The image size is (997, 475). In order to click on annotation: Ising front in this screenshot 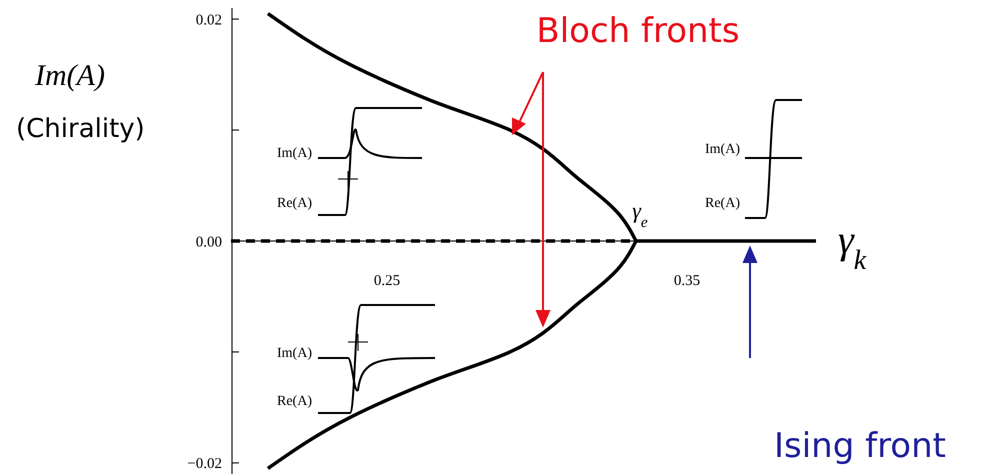, I will do `click(860, 446)`.